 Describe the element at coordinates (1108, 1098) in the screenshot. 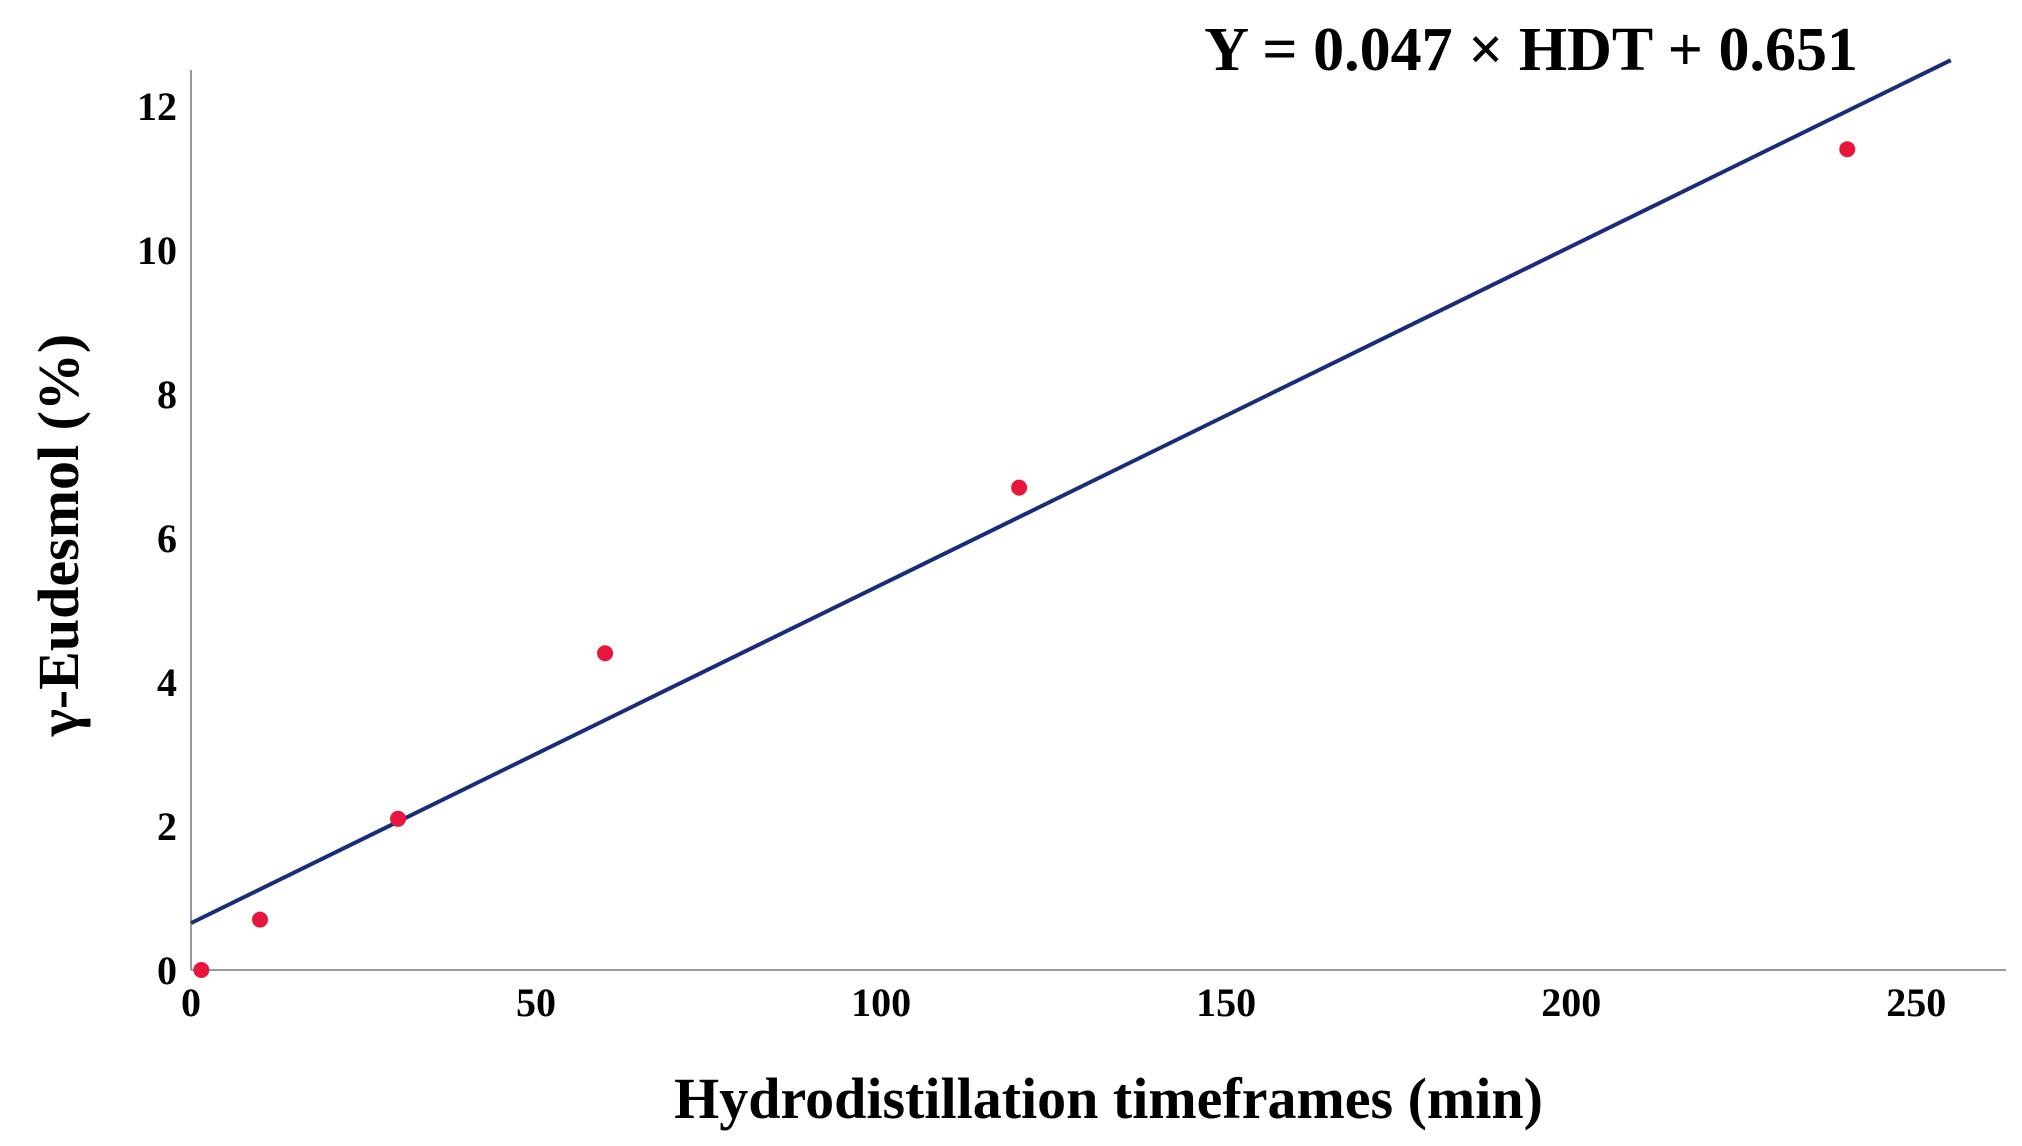

I see `x-axis-title: Hydrodistillation timeframes (min)` at that location.